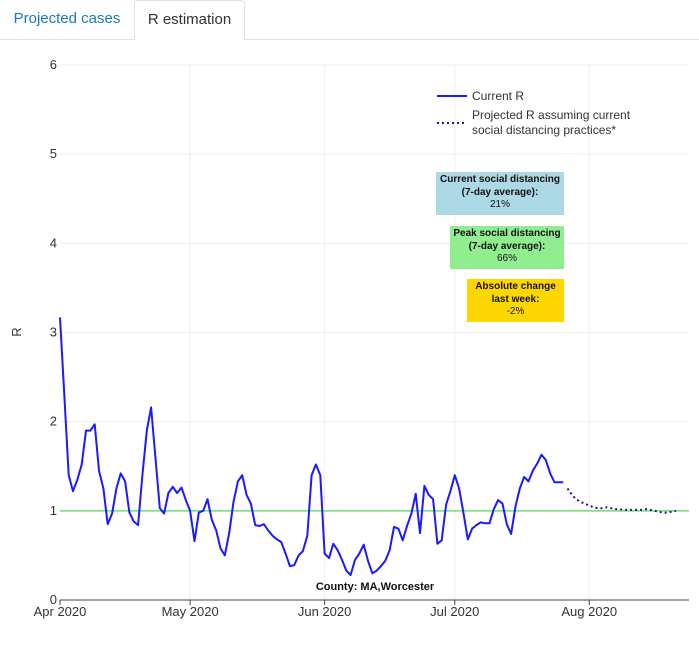  I want to click on x-tick-label: Jul 2020, so click(454, 611).